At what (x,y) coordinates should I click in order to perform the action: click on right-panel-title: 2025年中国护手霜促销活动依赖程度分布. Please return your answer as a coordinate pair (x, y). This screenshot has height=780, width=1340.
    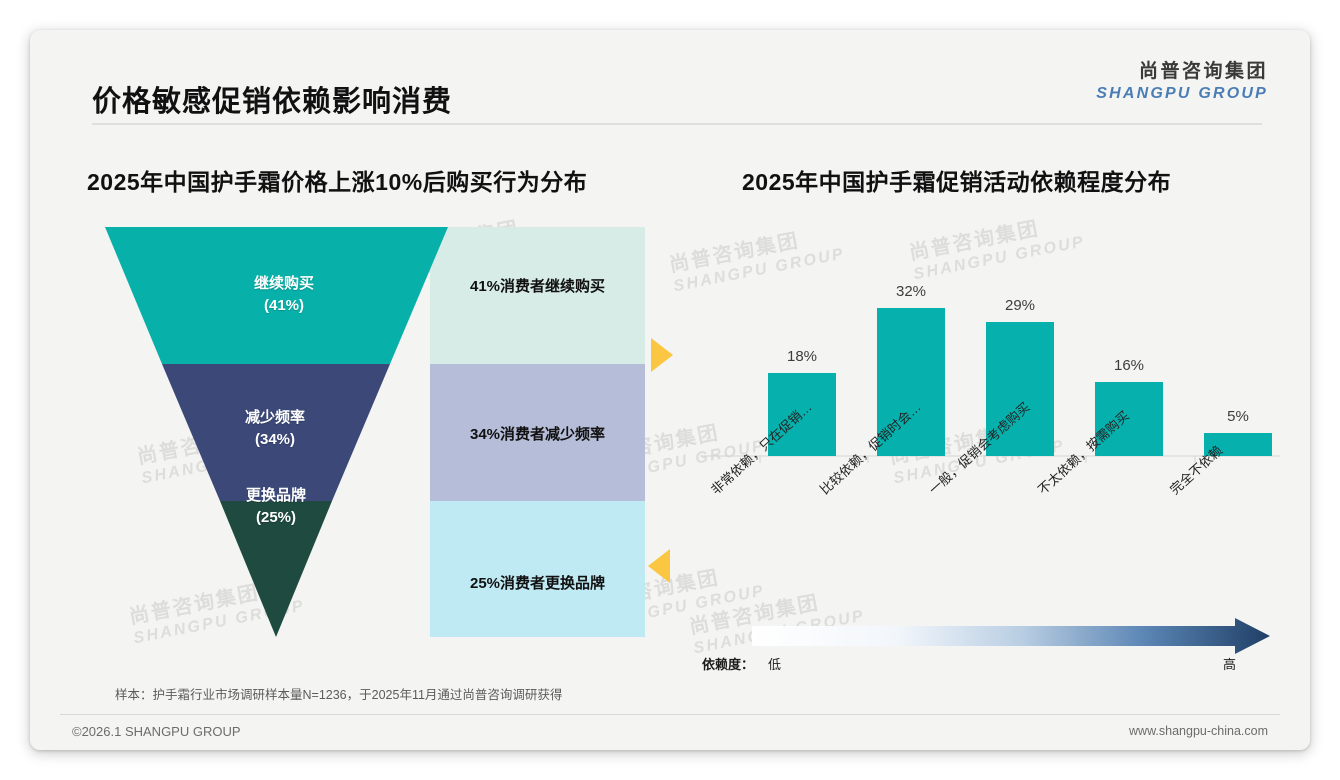
    Looking at the image, I should click on (957, 182).